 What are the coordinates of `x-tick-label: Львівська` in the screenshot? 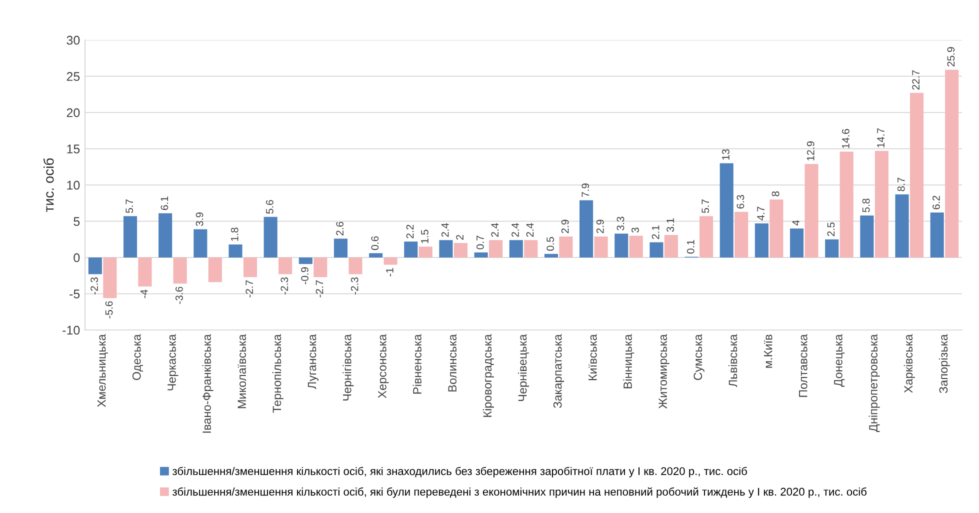 It's located at (733, 361).